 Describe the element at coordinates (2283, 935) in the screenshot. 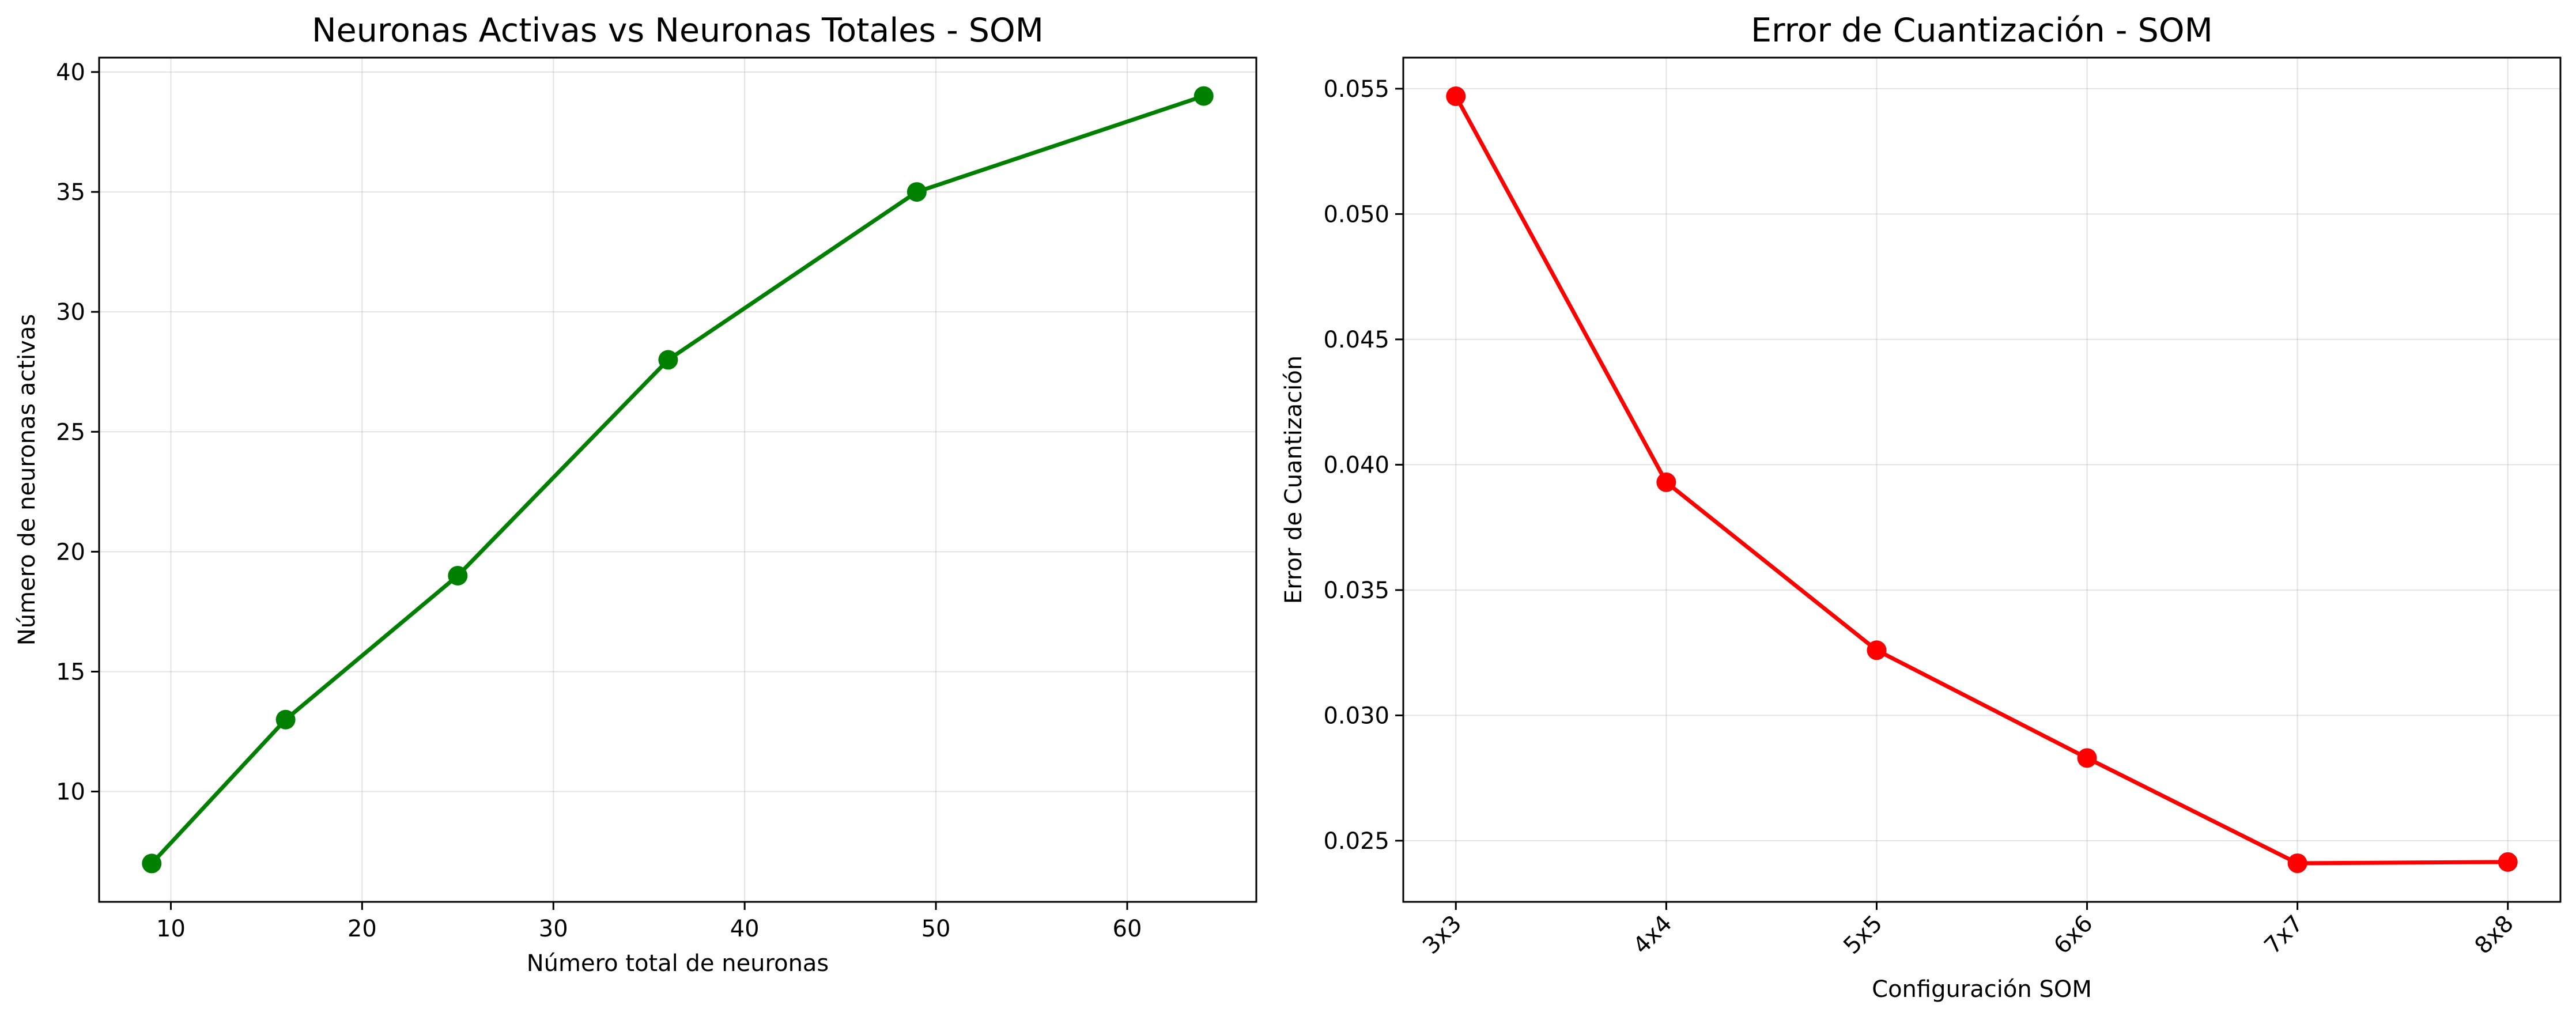

I see `x-tick-label: 7x7` at that location.